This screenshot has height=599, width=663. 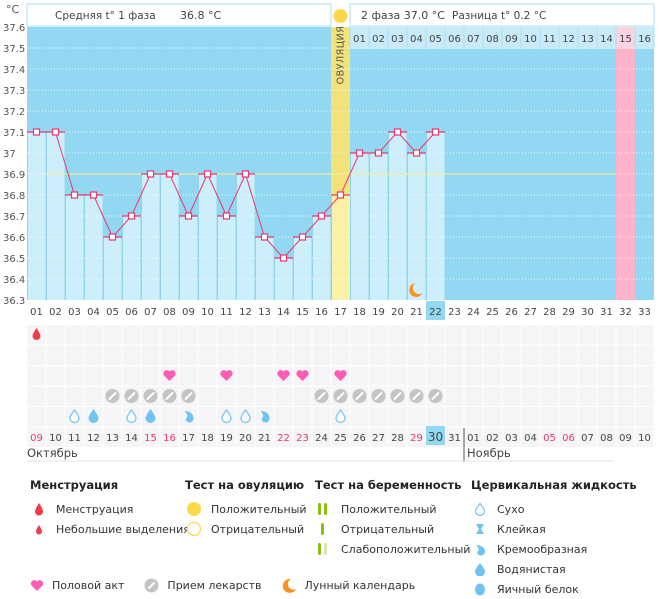 I want to click on creamy-icon, so click(x=265, y=417).